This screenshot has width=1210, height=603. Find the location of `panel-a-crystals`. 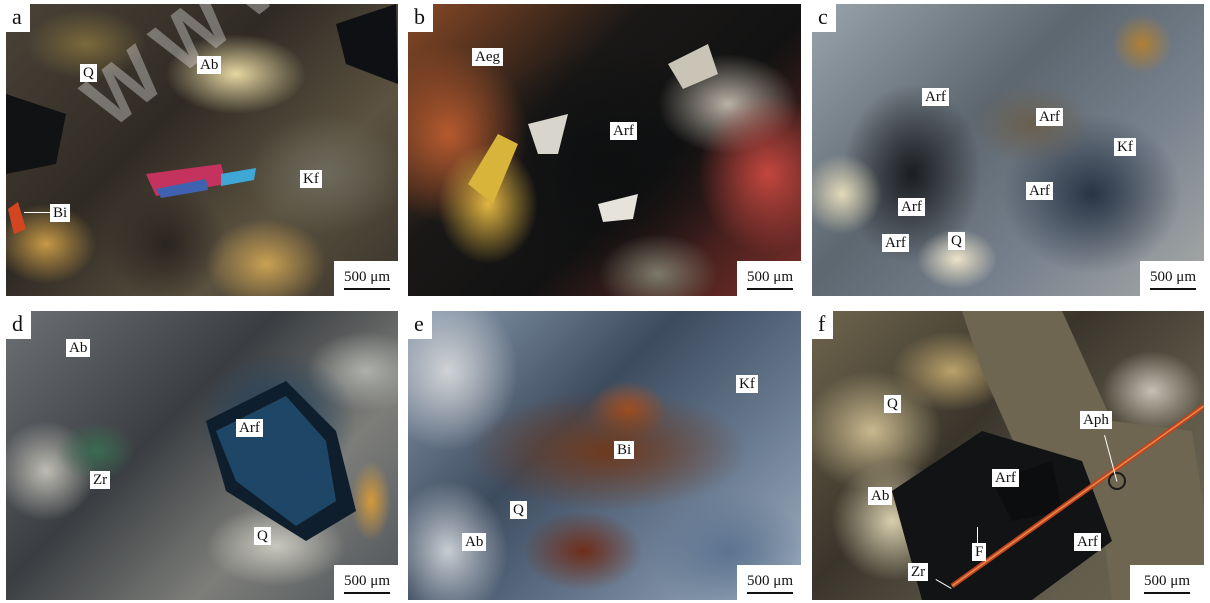

panel-a-crystals is located at coordinates (202, 119).